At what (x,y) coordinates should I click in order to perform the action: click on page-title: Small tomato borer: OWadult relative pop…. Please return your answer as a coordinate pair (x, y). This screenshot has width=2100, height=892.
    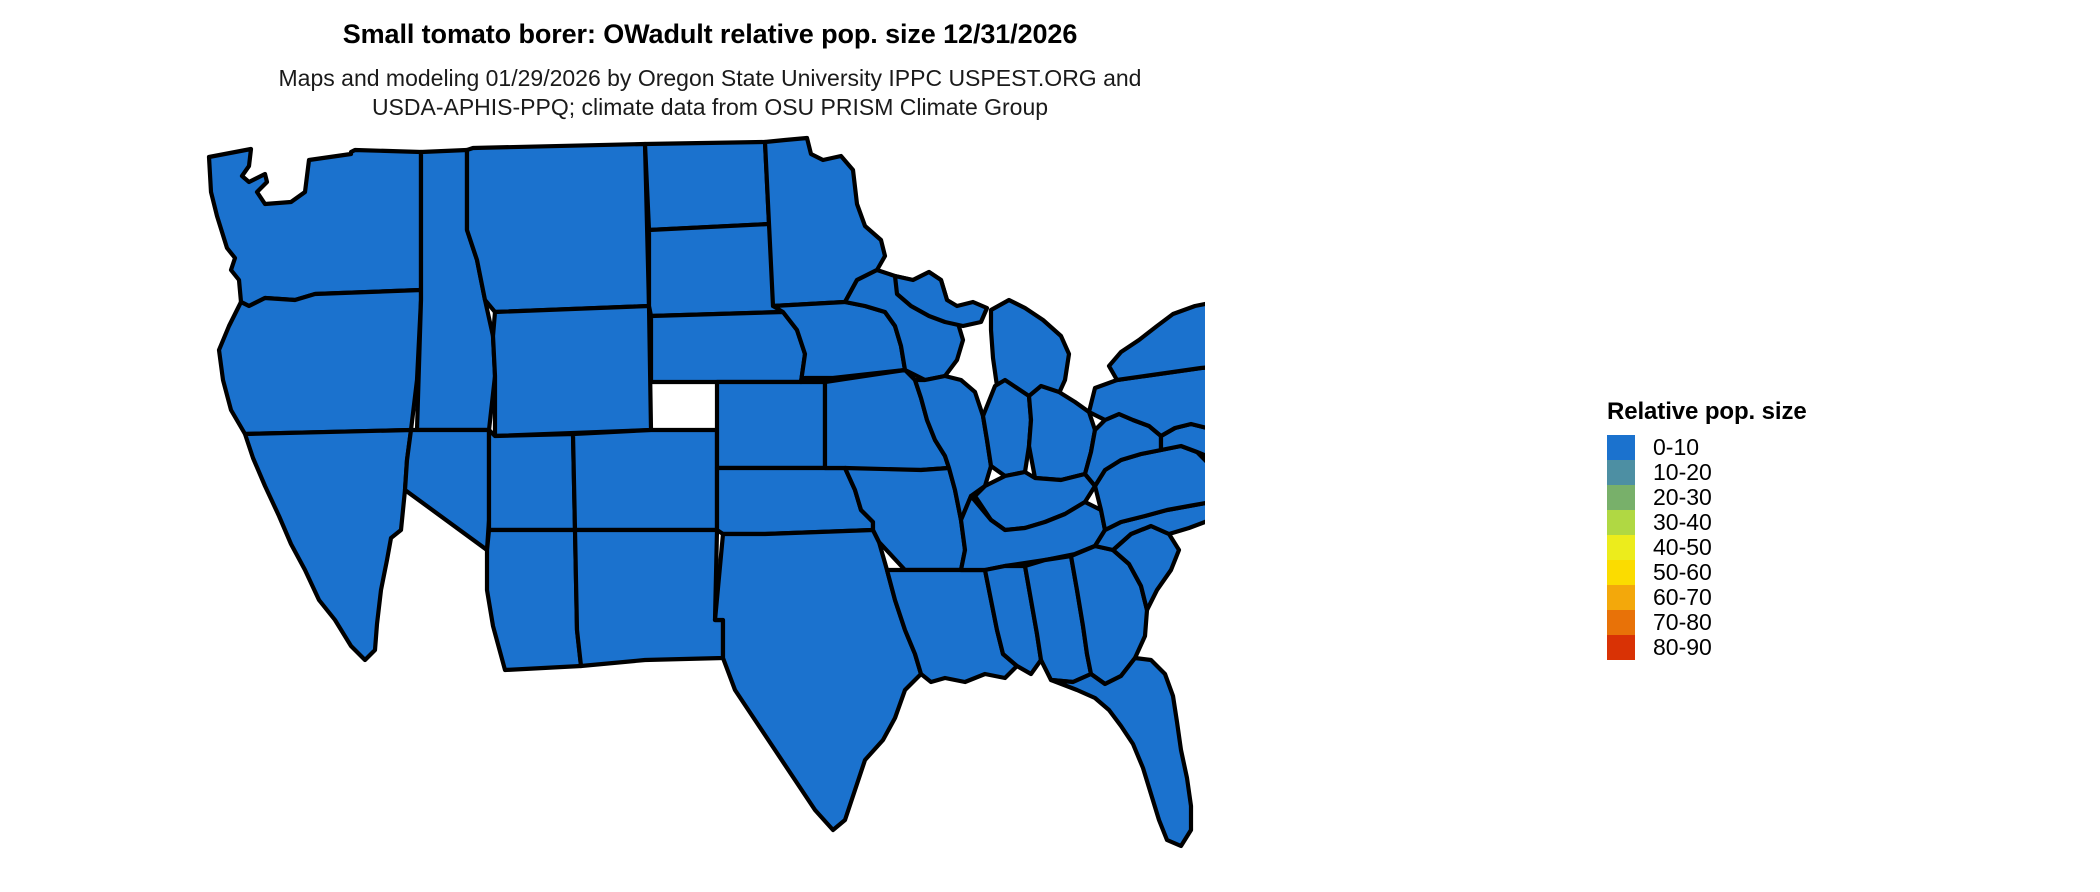
    Looking at the image, I should click on (710, 34).